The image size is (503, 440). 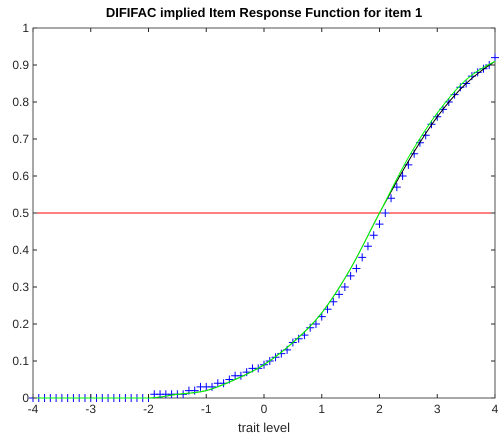 I want to click on y-tick-label: 0.4, so click(x=21, y=250).